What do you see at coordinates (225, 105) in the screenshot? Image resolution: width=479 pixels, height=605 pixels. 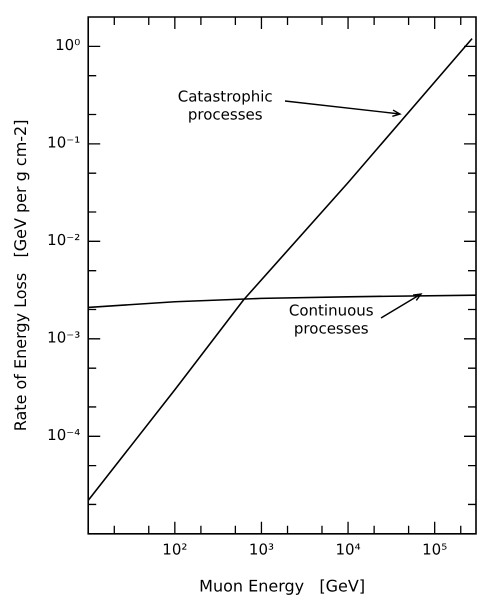 I see `annotation: Catastrophic processes` at bounding box center [225, 105].